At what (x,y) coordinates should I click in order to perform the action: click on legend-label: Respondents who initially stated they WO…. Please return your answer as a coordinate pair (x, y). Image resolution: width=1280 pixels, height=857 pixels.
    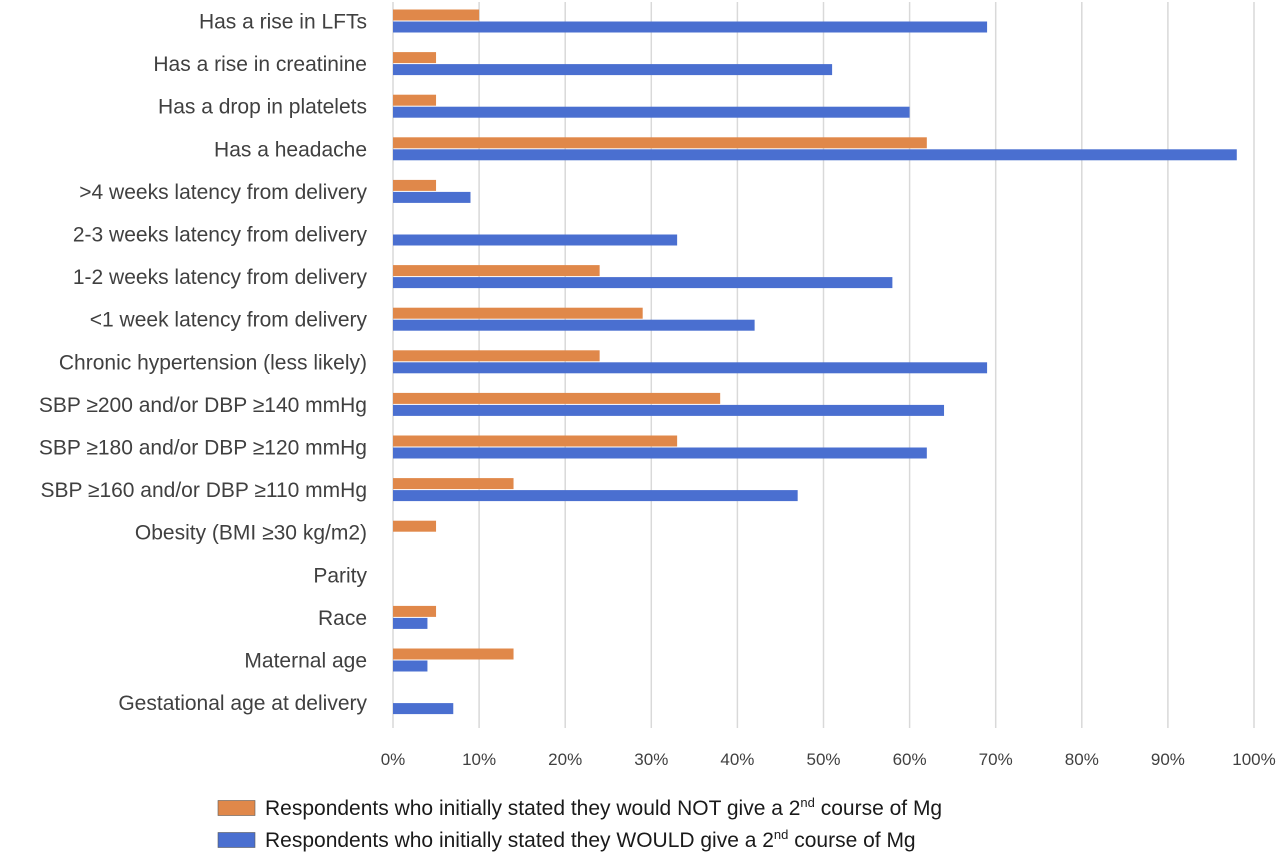
    Looking at the image, I should click on (590, 839).